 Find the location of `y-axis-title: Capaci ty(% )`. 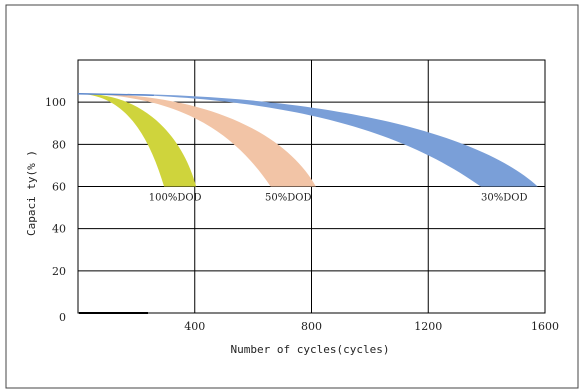

y-axis-title: Capaci ty(% ) is located at coordinates (31, 193).